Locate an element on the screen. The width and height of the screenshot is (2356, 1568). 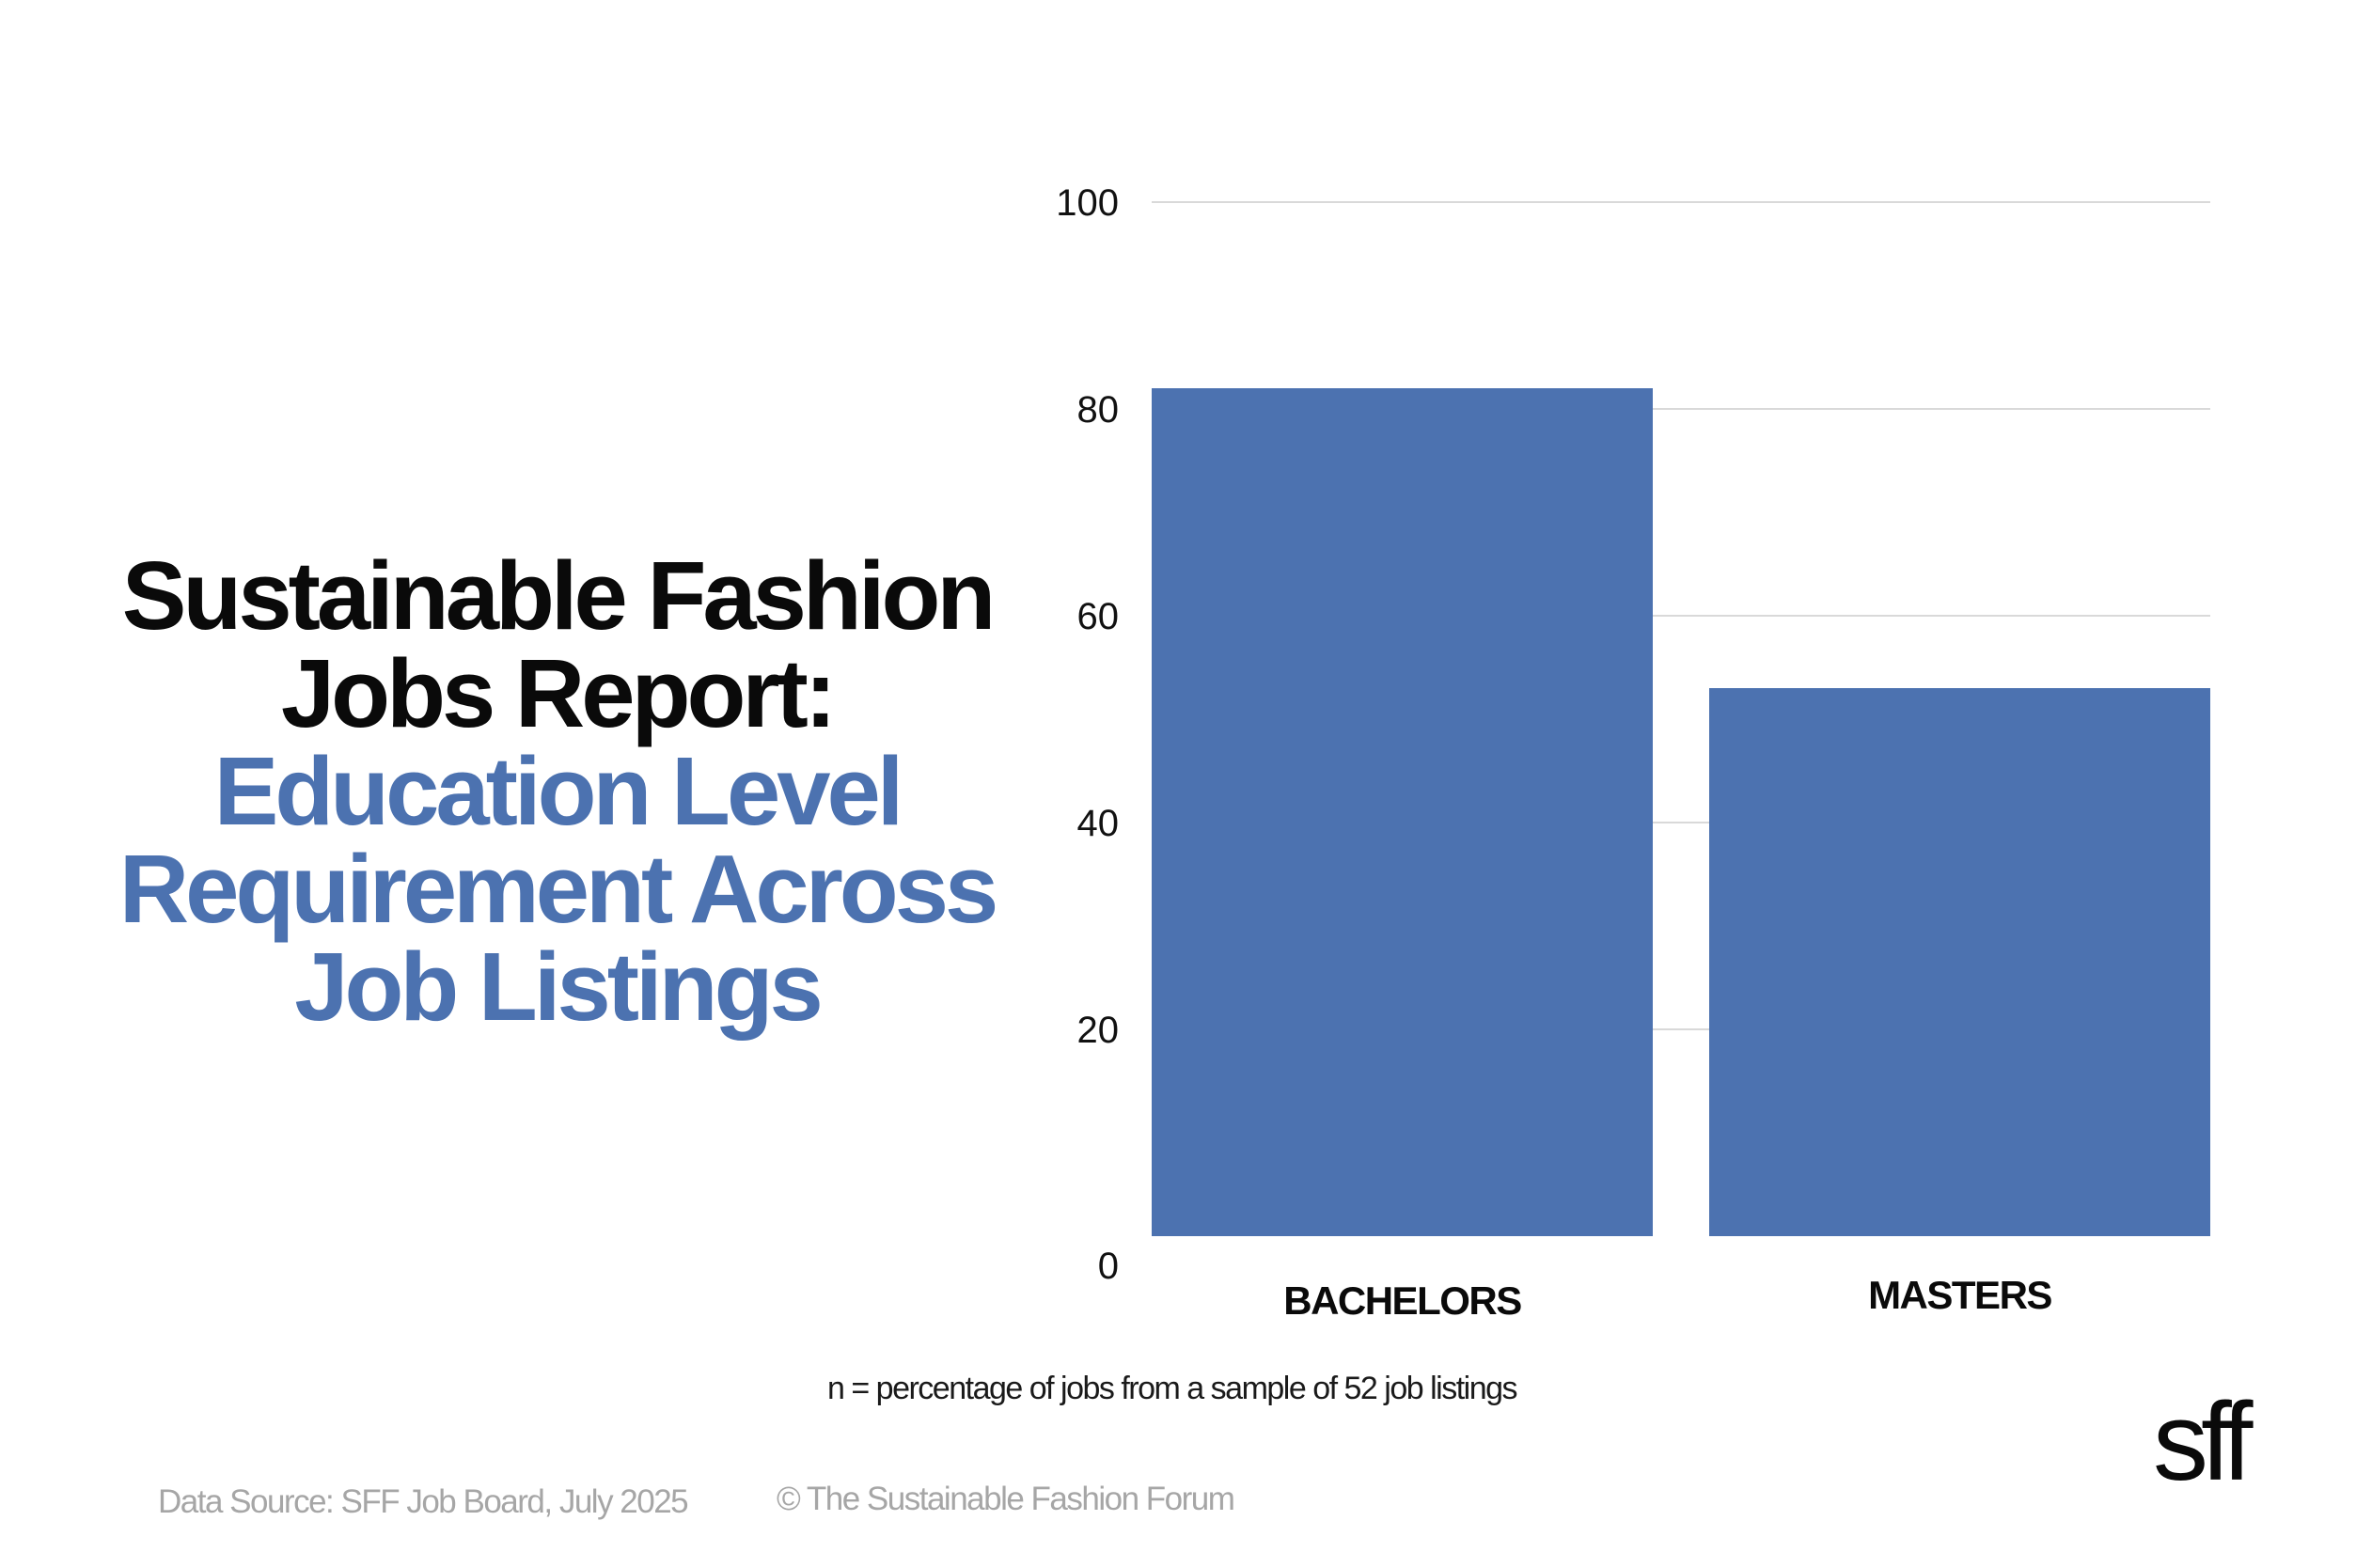
copyright-notice: © The Sustainable Fashion Forum is located at coordinates (1006, 1499).